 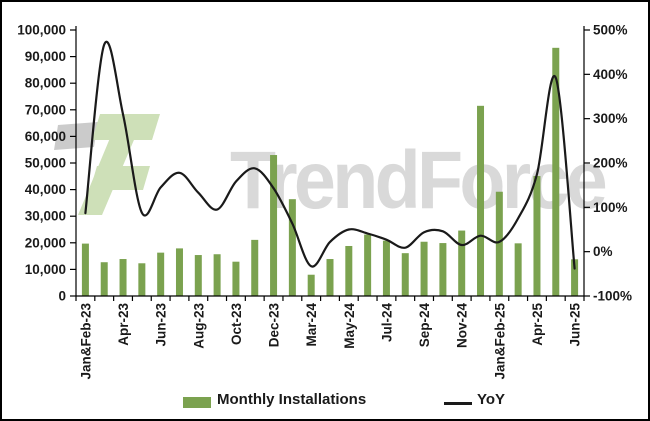 I want to click on right-axis-label: 200%, so click(x=610, y=163).